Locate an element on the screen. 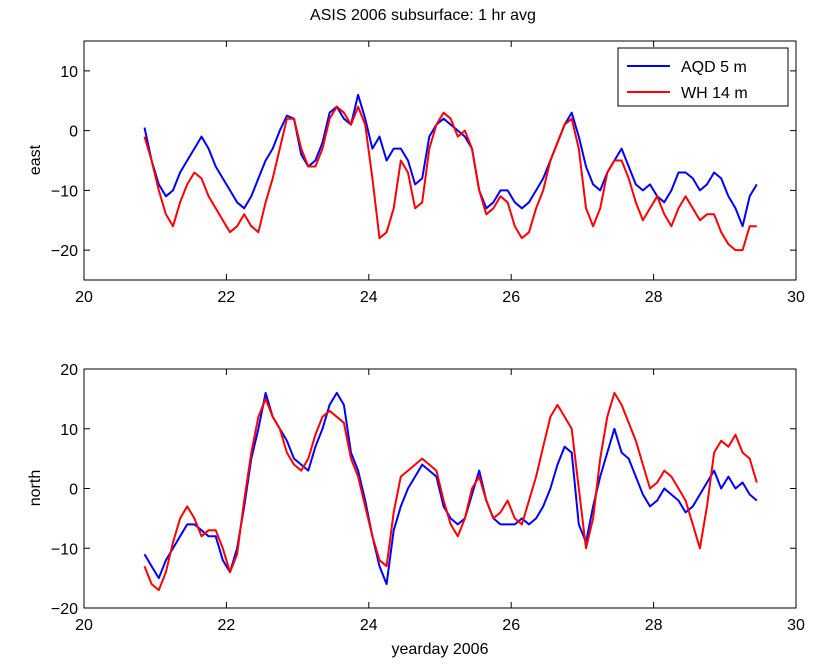  north-axis-label: north is located at coordinates (35, 488).